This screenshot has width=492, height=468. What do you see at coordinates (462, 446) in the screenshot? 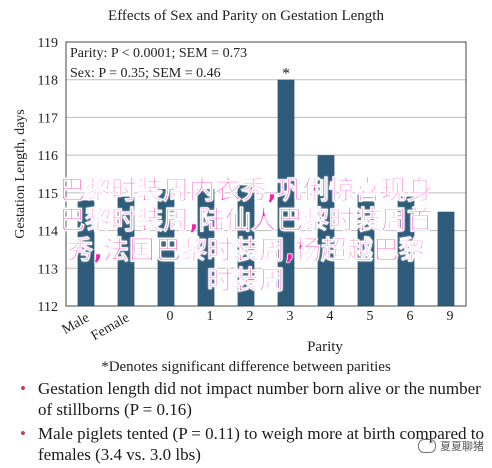
I see `watermark-text: 夏夏聊猪` at bounding box center [462, 446].